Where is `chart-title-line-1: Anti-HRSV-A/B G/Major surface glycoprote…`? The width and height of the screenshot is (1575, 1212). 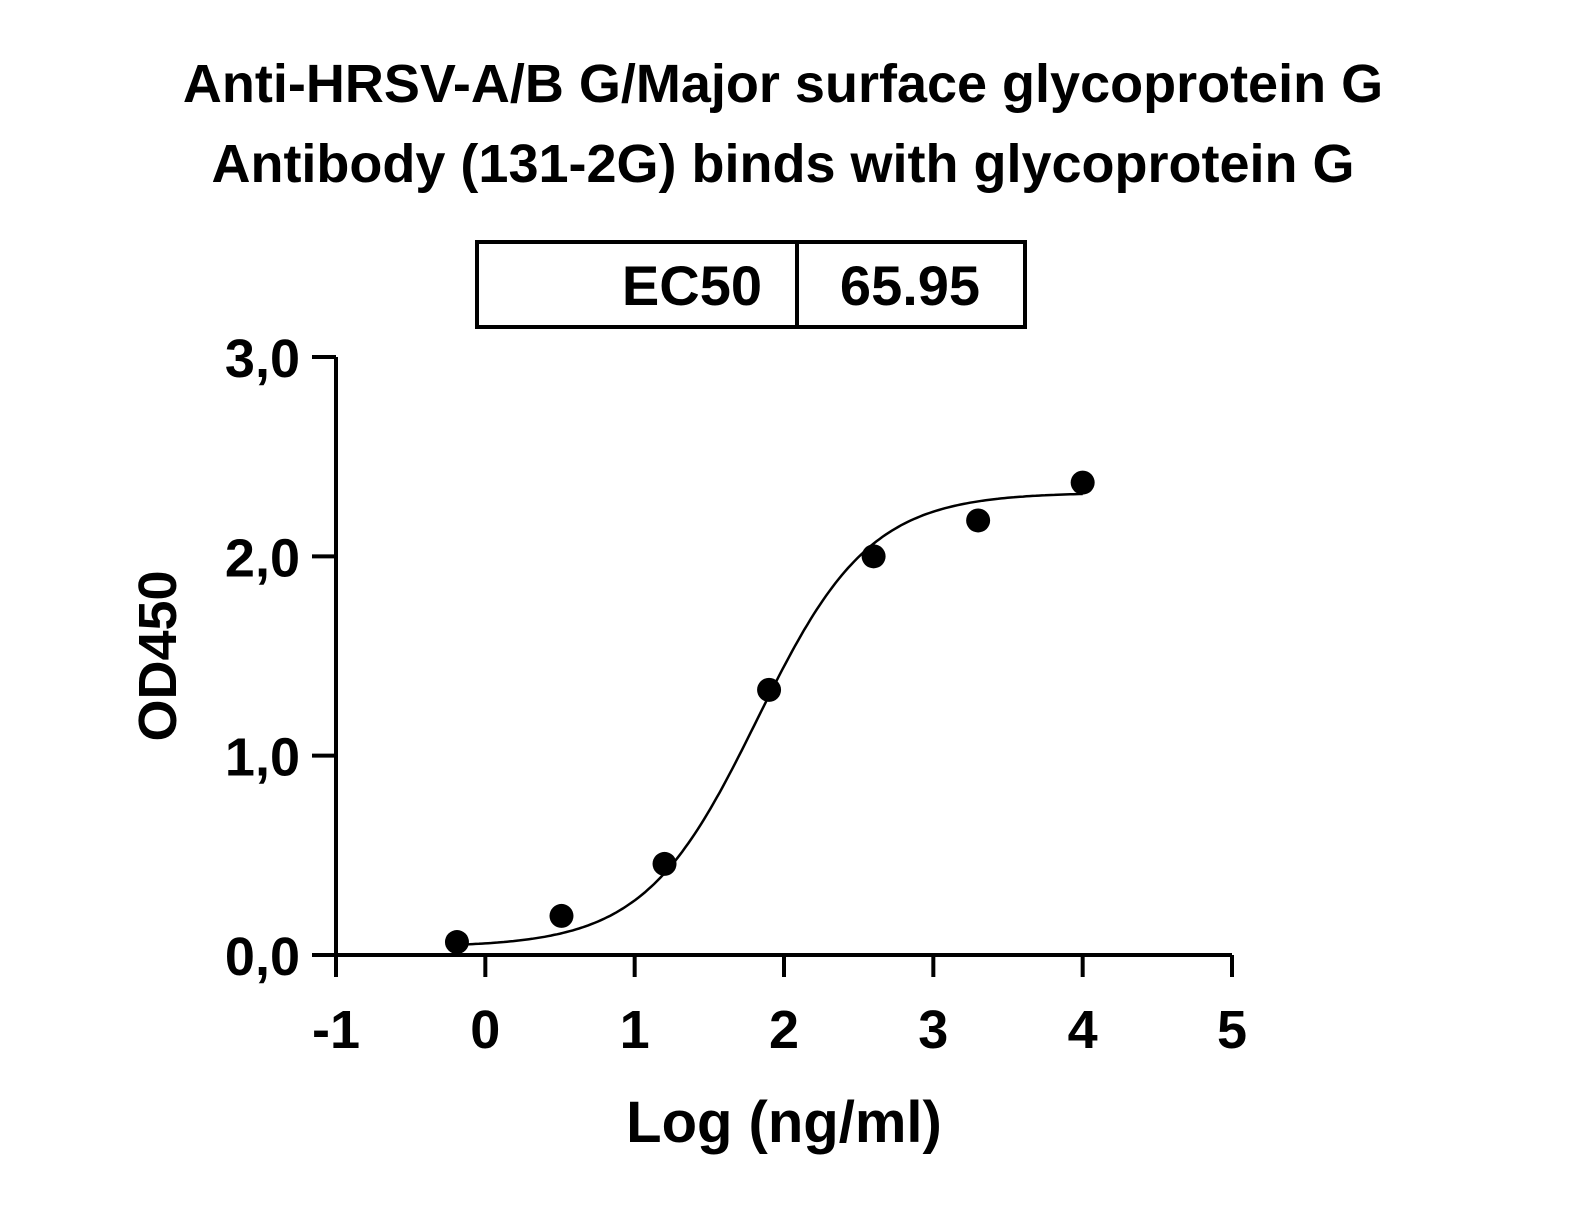
chart-title-line-1: Anti-HRSV-A/B G/Major surface glycoprote… is located at coordinates (783, 84).